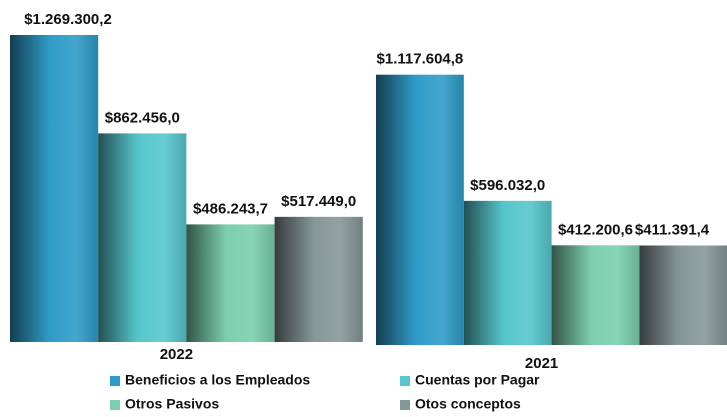 This screenshot has height=417, width=727. I want to click on data-label: $1.117.604,8, so click(420, 59).